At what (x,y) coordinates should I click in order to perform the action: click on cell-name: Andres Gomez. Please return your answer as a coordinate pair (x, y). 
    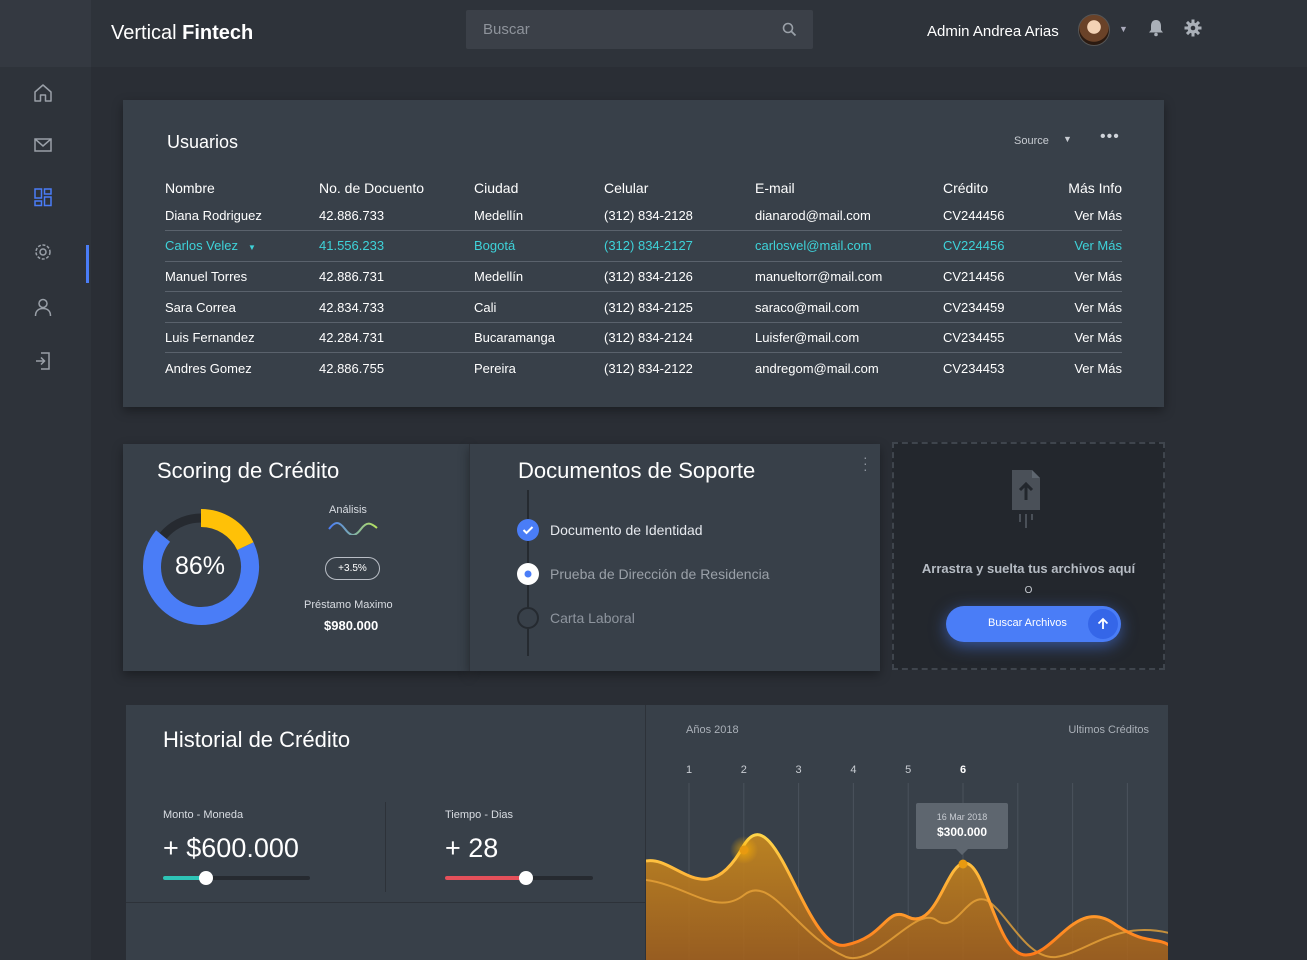
    Looking at the image, I should click on (242, 368).